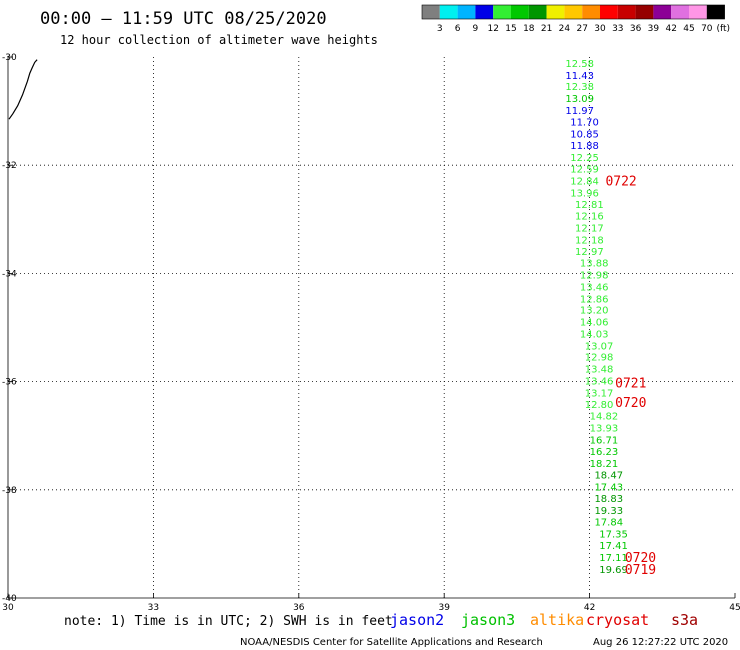  What do you see at coordinates (670, 29) in the screenshot?
I see `colorbar-label: 42` at bounding box center [670, 29].